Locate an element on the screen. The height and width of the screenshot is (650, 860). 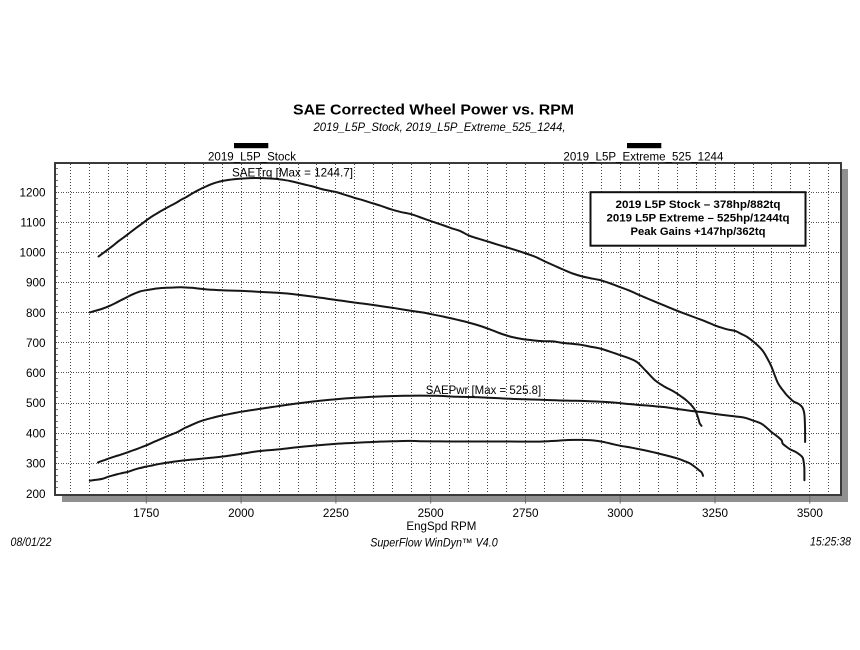
svg-text:2019 L5P Extreme – 525hp/1244t: 2019 L5P Extreme – 525hp/1244tq is located at coordinates (698, 218).